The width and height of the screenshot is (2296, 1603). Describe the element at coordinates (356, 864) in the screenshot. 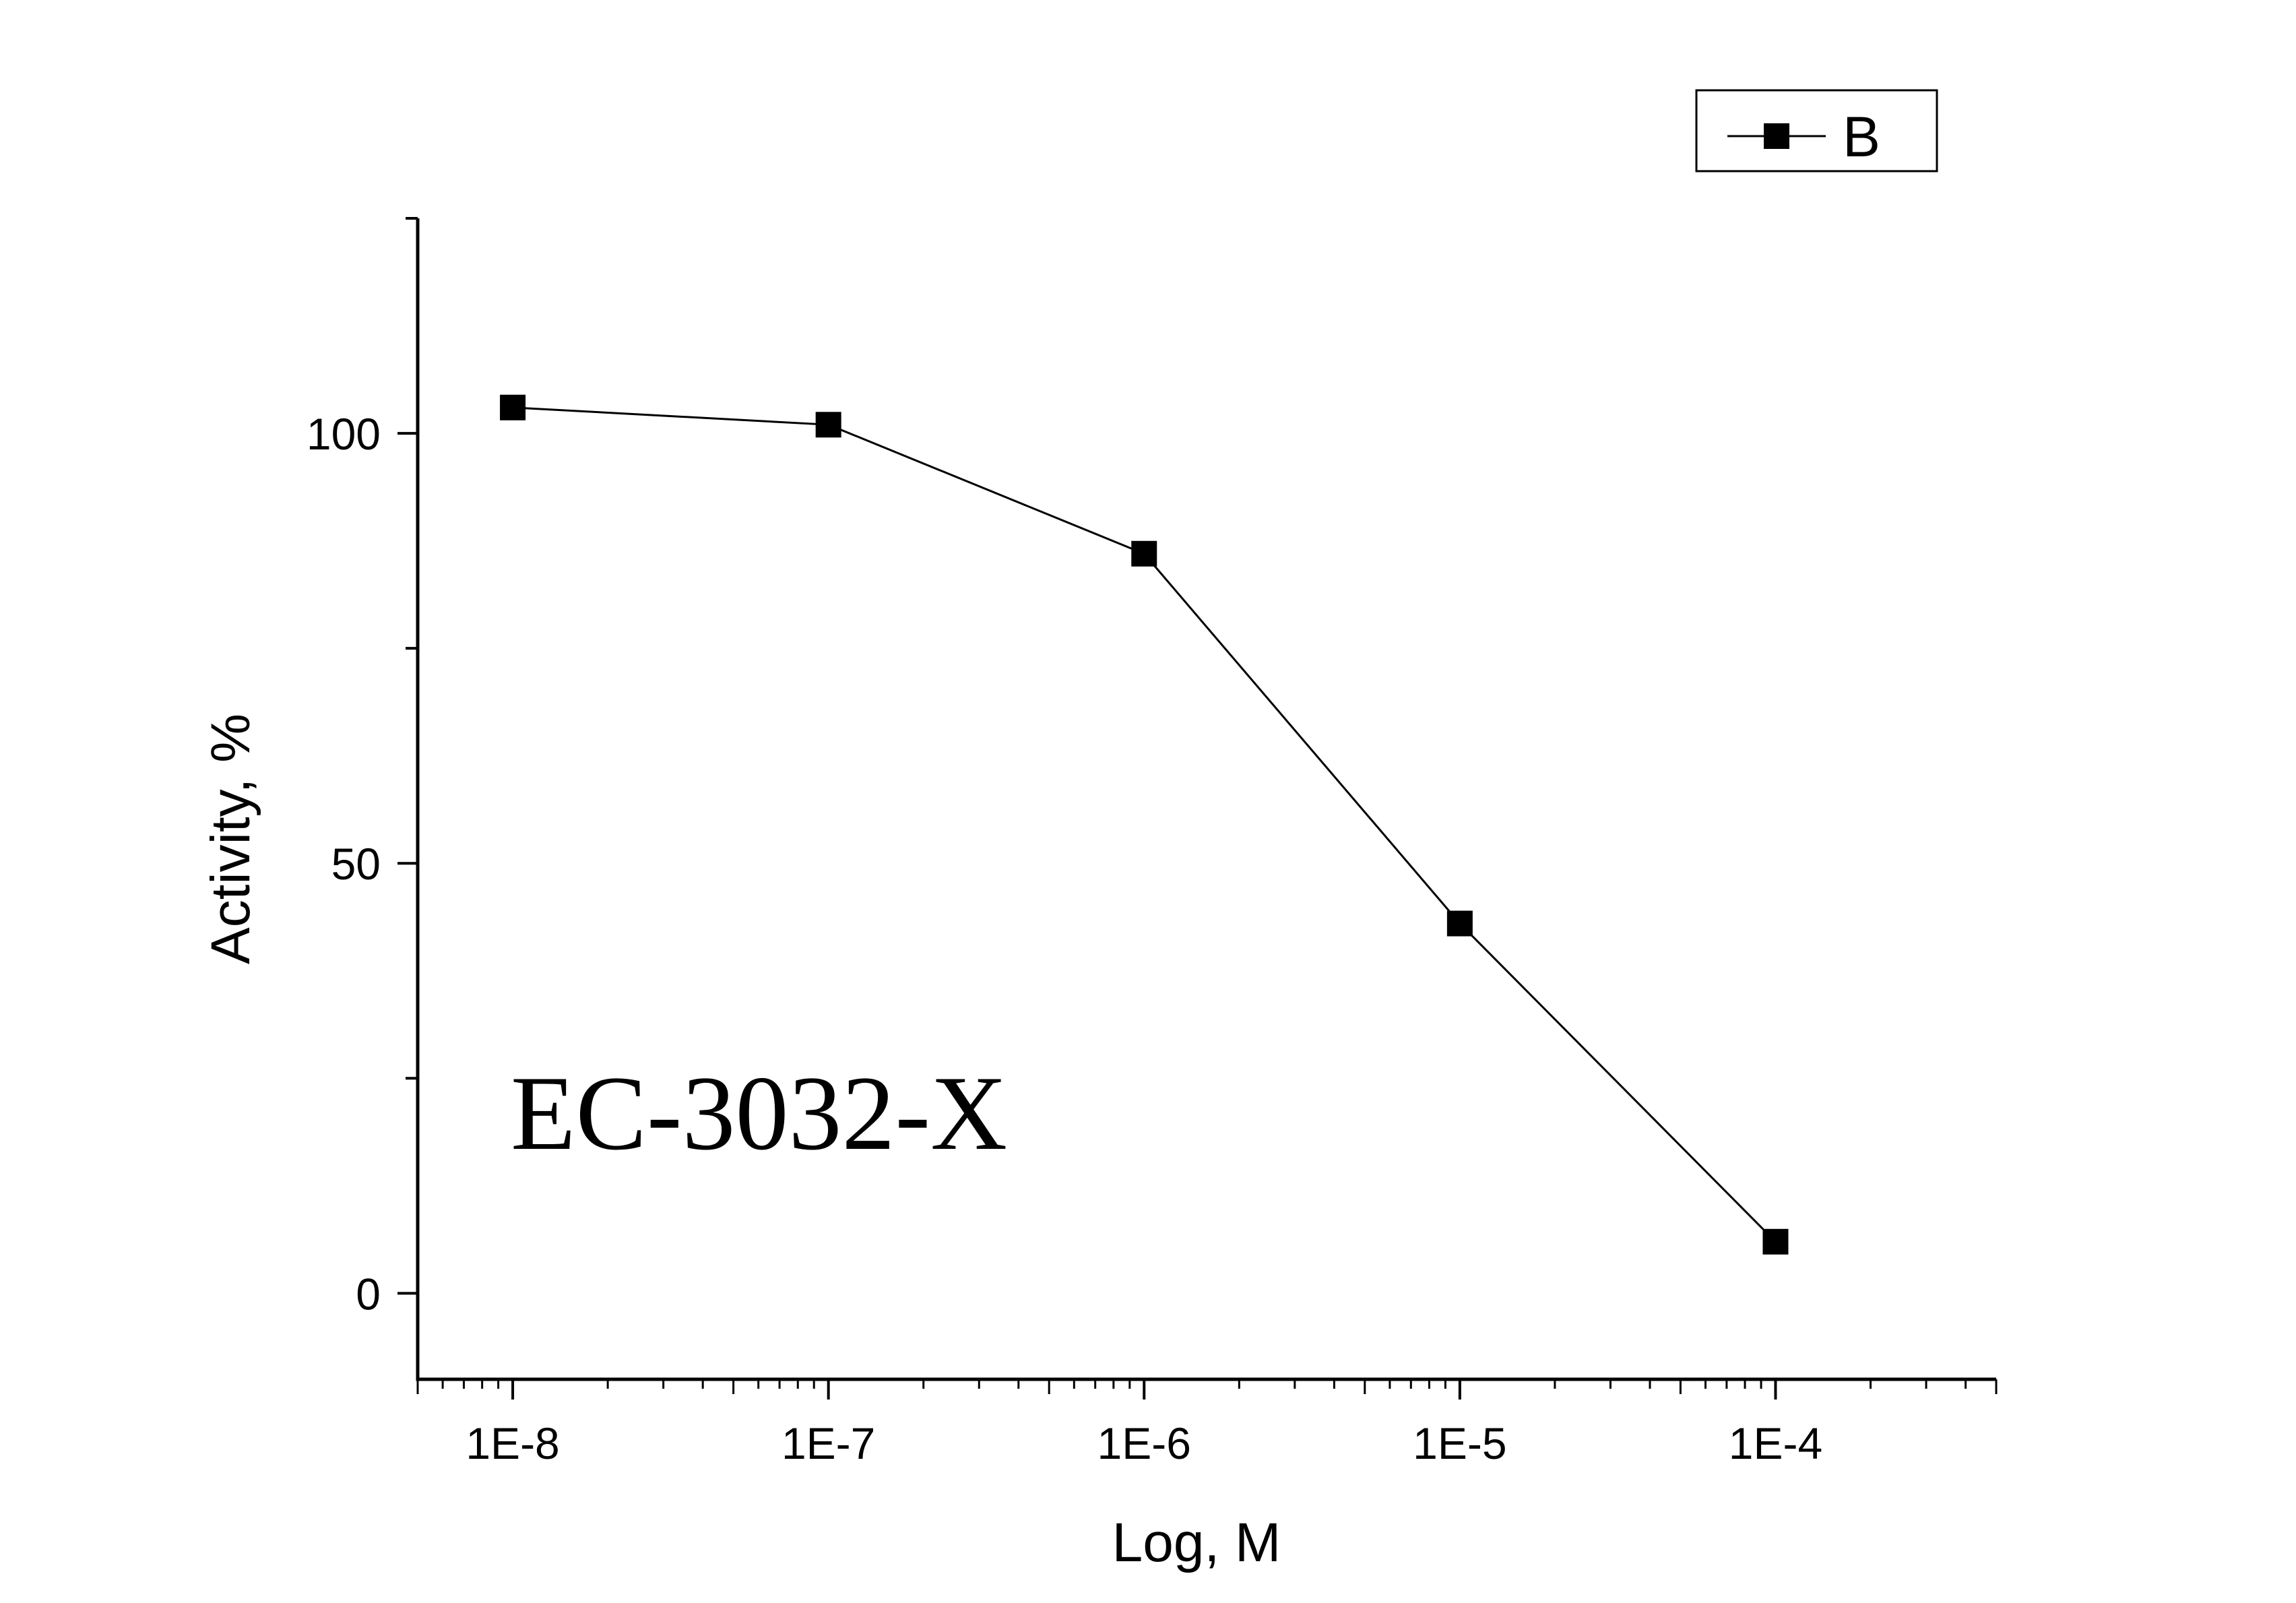

I see `y-tick-label: 50` at that location.